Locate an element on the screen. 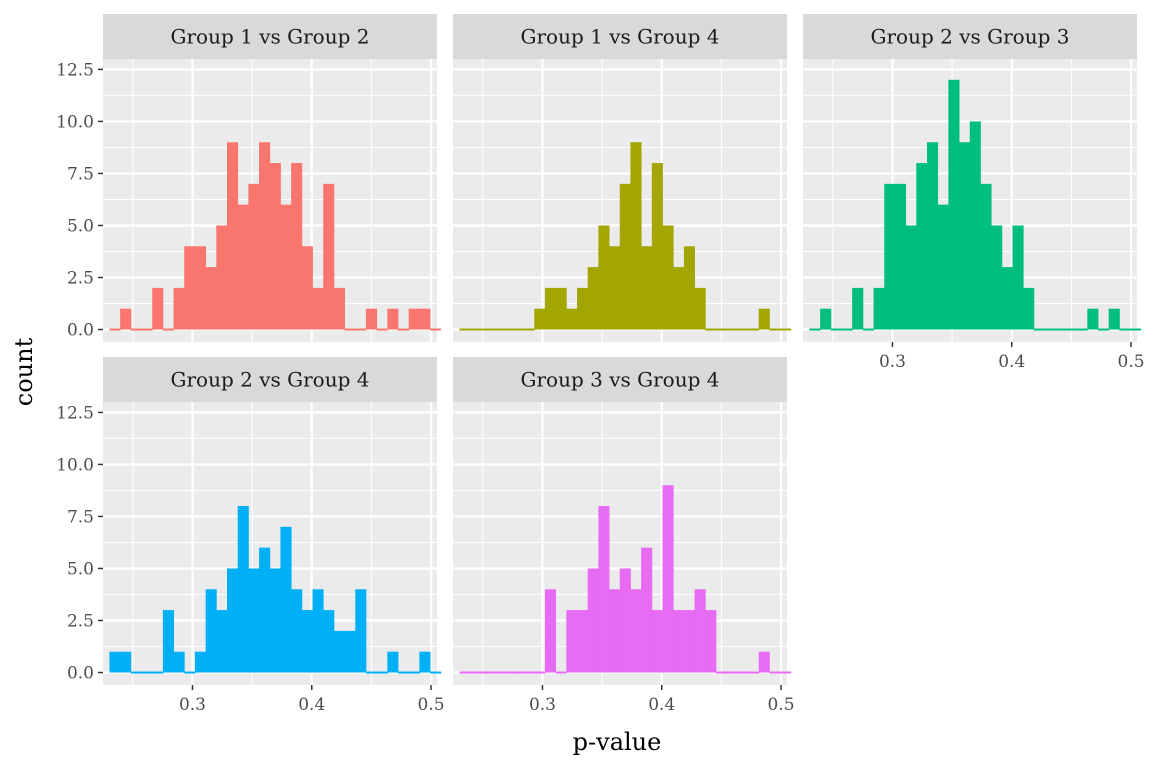  facet-title: Group 1 vs Group 4 is located at coordinates (620, 37).